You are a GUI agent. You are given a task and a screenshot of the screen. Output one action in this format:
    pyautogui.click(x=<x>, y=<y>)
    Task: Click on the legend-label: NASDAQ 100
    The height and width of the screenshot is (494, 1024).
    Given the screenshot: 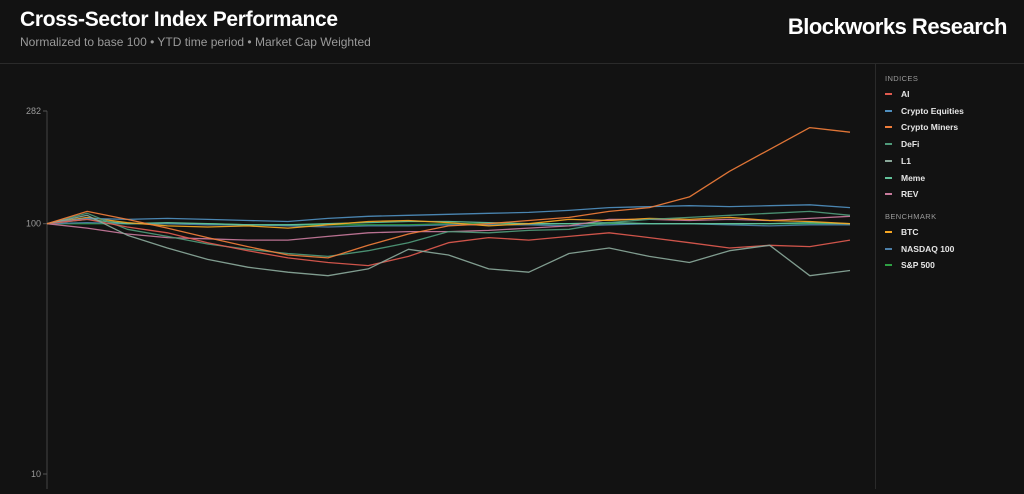 What is the action you would take?
    pyautogui.click(x=928, y=248)
    